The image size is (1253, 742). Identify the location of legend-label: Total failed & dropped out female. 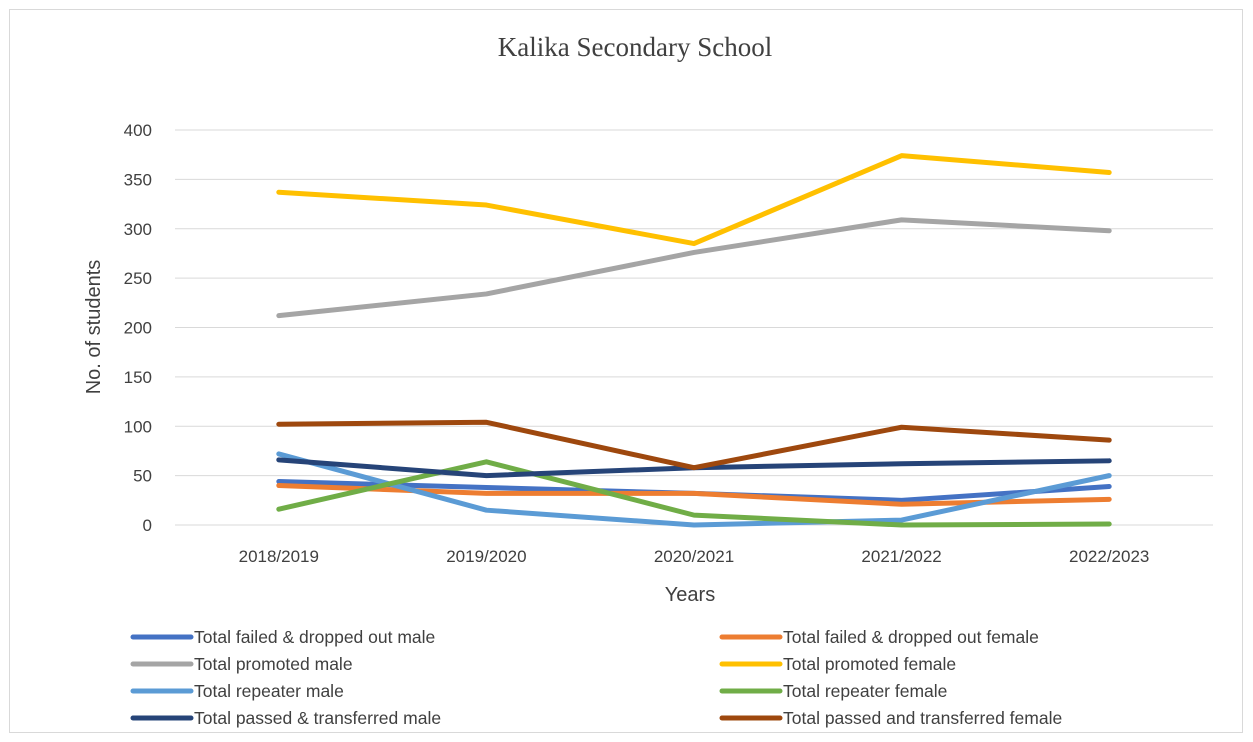
(911, 637).